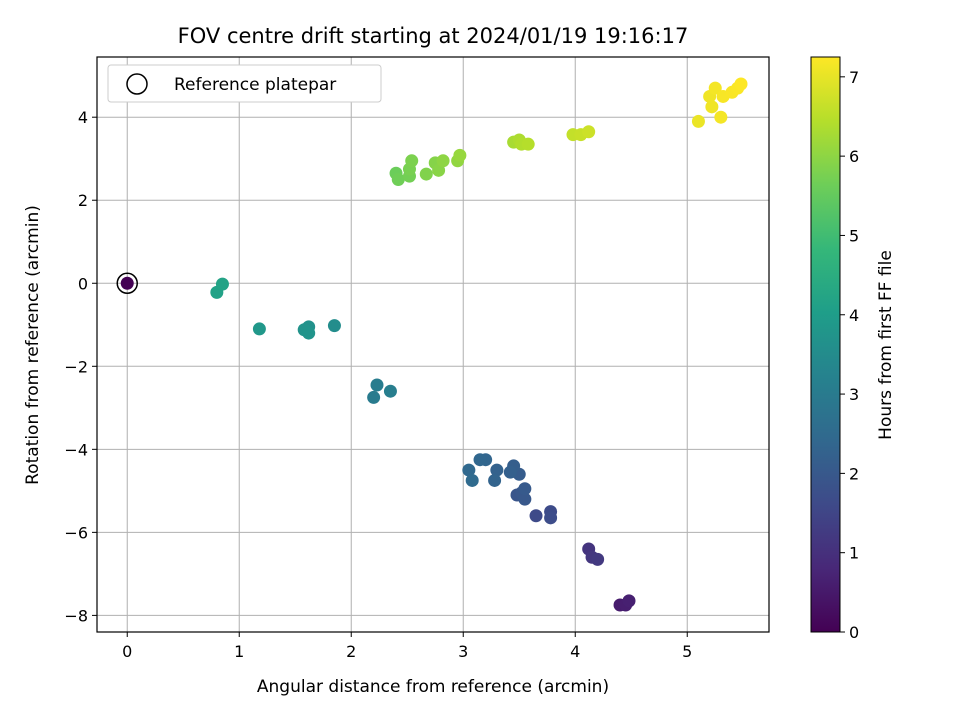  I want to click on y-tick-label: 0, so click(83, 283).